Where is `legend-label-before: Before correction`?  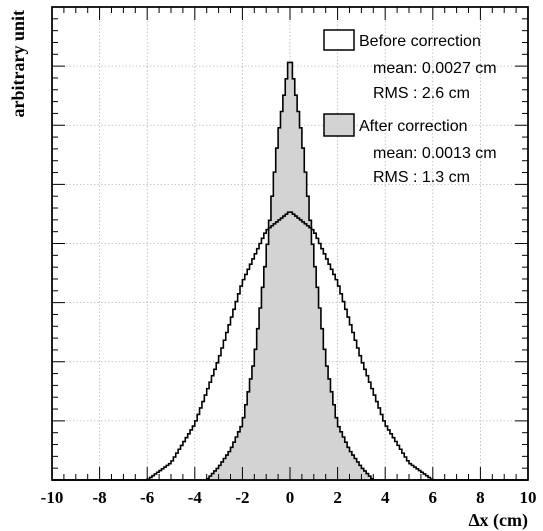
legend-label-before: Before correction is located at coordinates (420, 41).